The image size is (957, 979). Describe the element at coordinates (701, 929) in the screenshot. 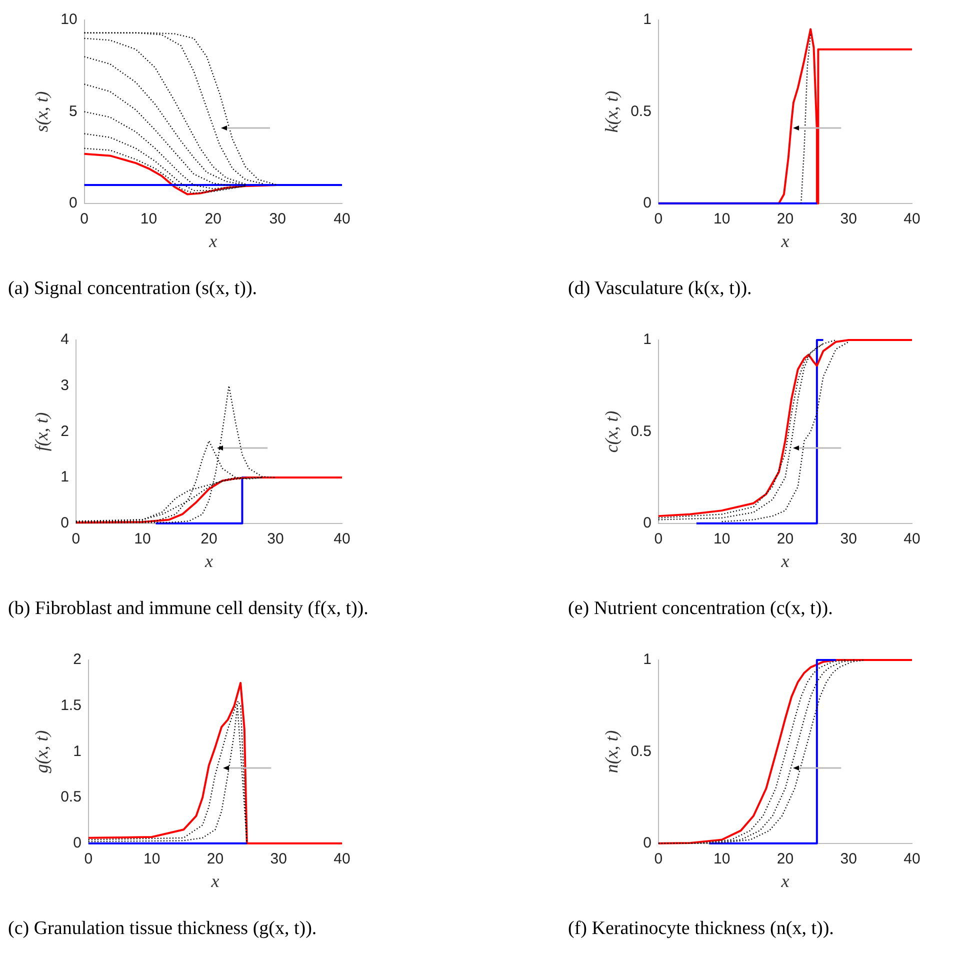

I see `text: (f) Keratinocyte thickness (n(x, t)).` at that location.